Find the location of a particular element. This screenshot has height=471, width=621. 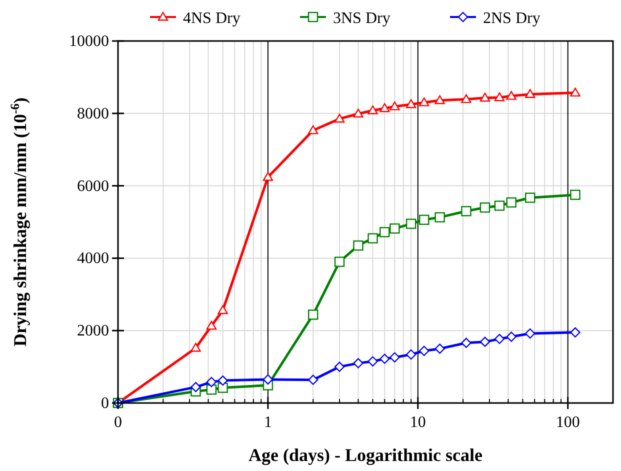

y-tick-label: 10000 is located at coordinates (89, 41).